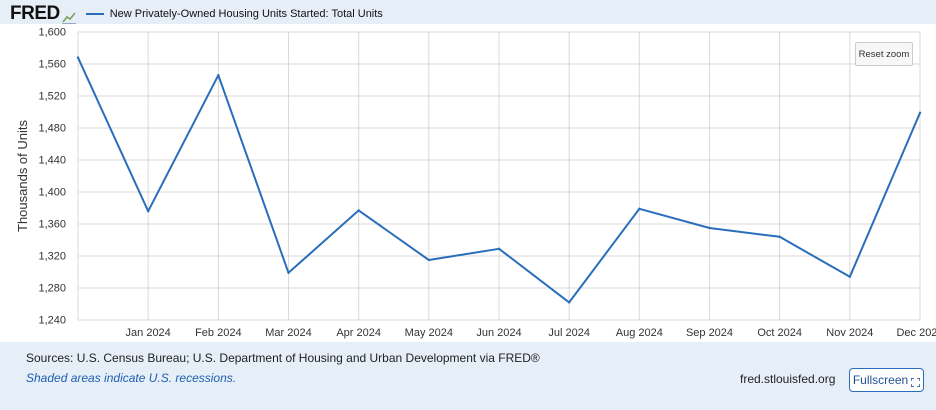 Image resolution: width=936 pixels, height=410 pixels. What do you see at coordinates (639, 333) in the screenshot?
I see `x-tick-label: Aug 2024` at bounding box center [639, 333].